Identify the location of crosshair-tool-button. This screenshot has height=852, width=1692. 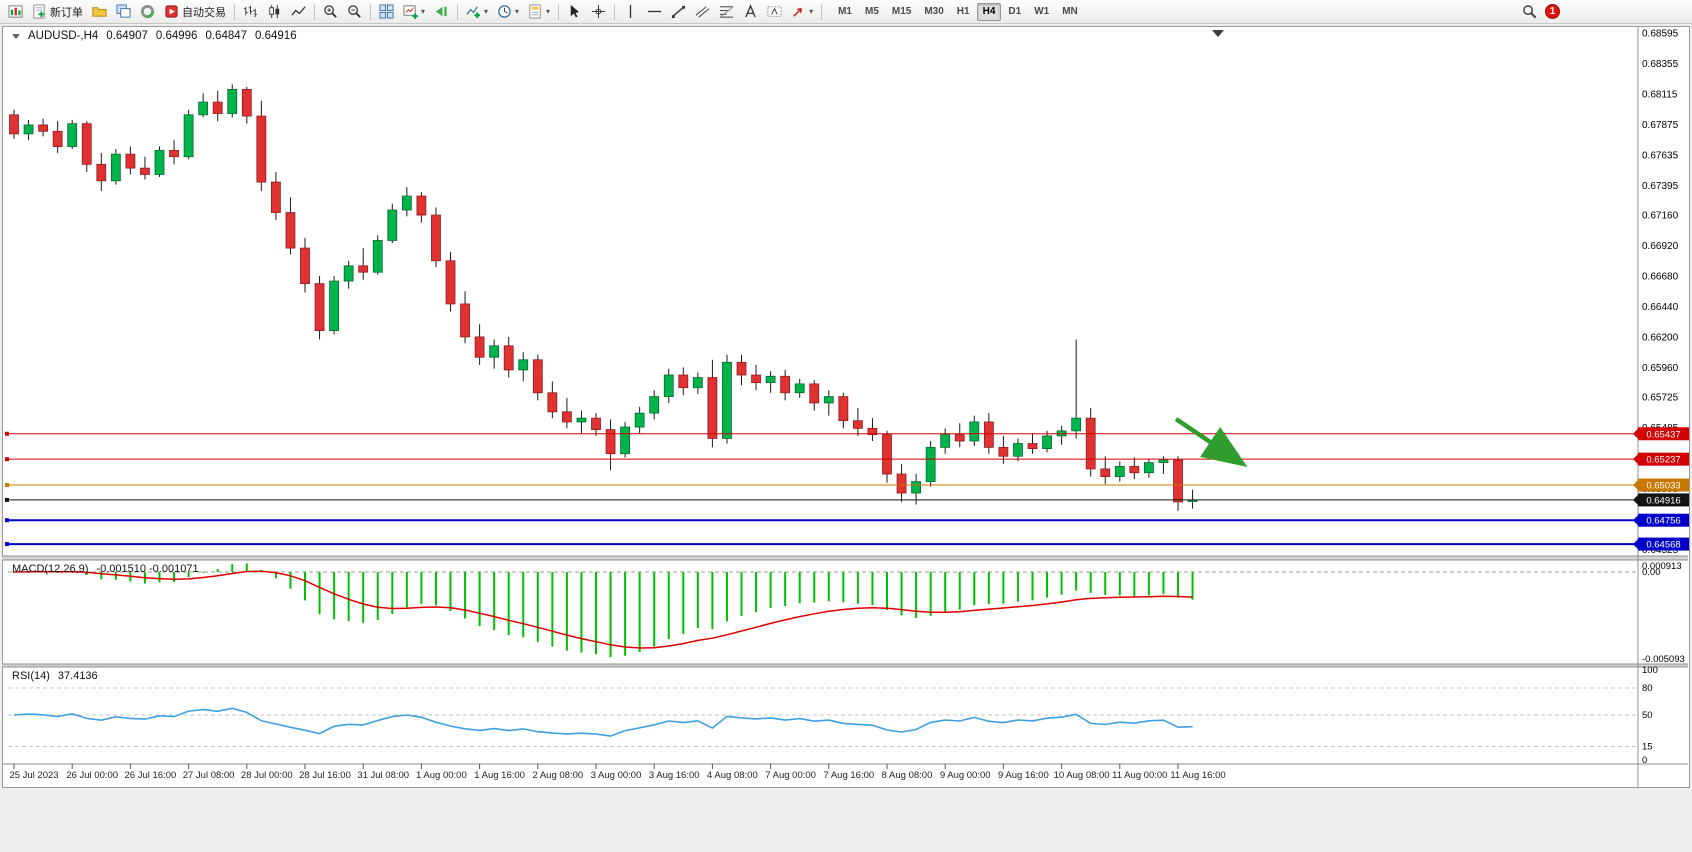
(598, 12).